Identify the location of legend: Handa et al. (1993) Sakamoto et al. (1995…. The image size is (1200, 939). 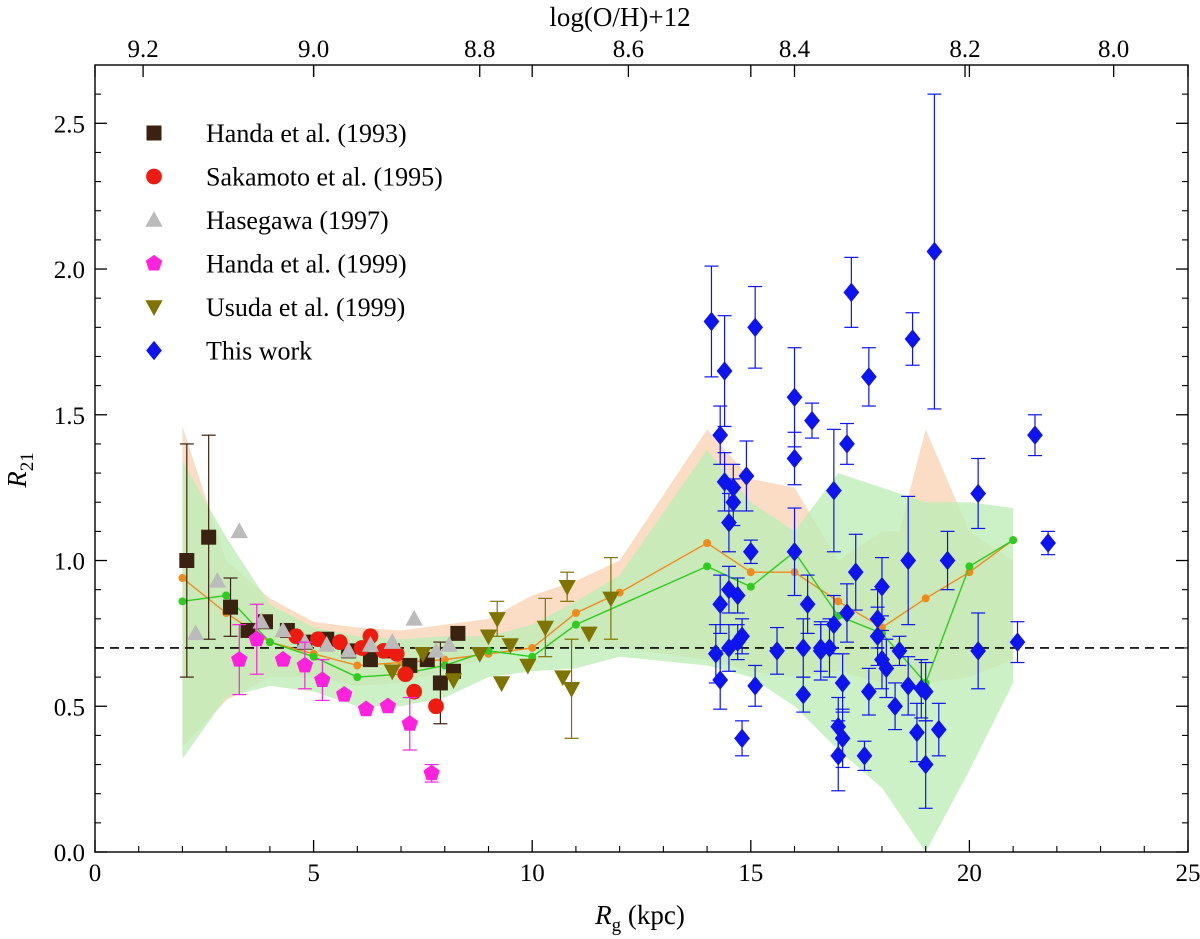
(294, 242).